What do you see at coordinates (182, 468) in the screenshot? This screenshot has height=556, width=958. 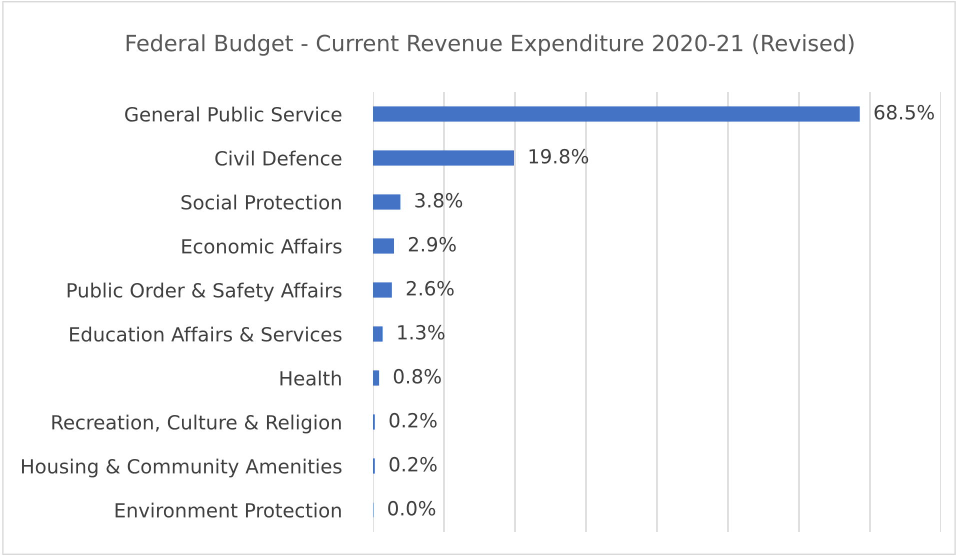 I see `y-tick-label: Housing & Community Amenities` at bounding box center [182, 468].